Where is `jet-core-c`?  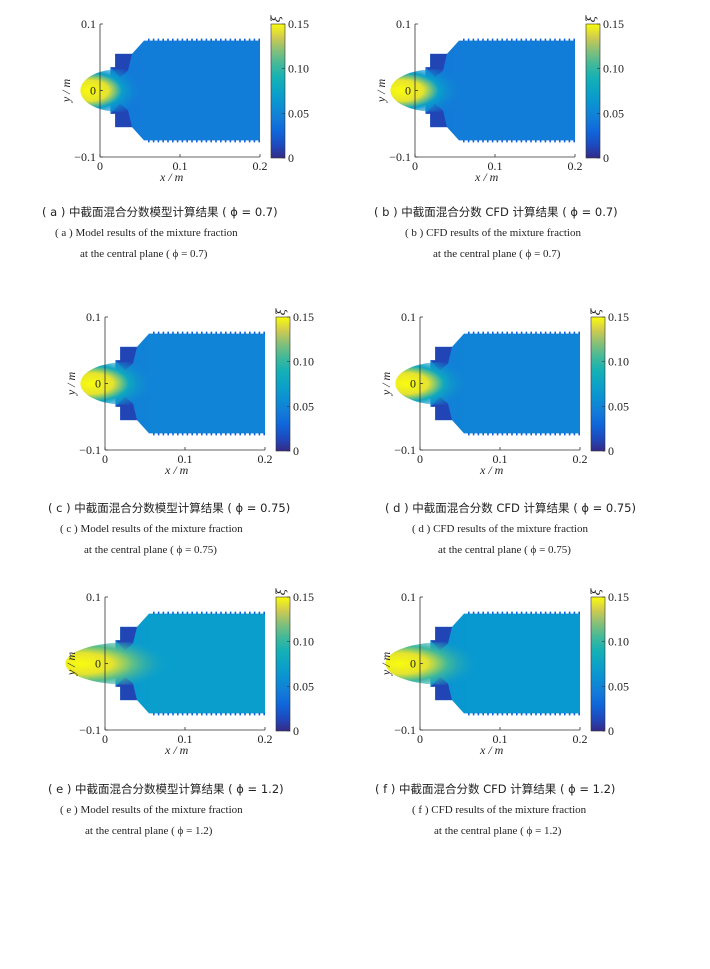
jet-core-c is located at coordinates (125, 383).